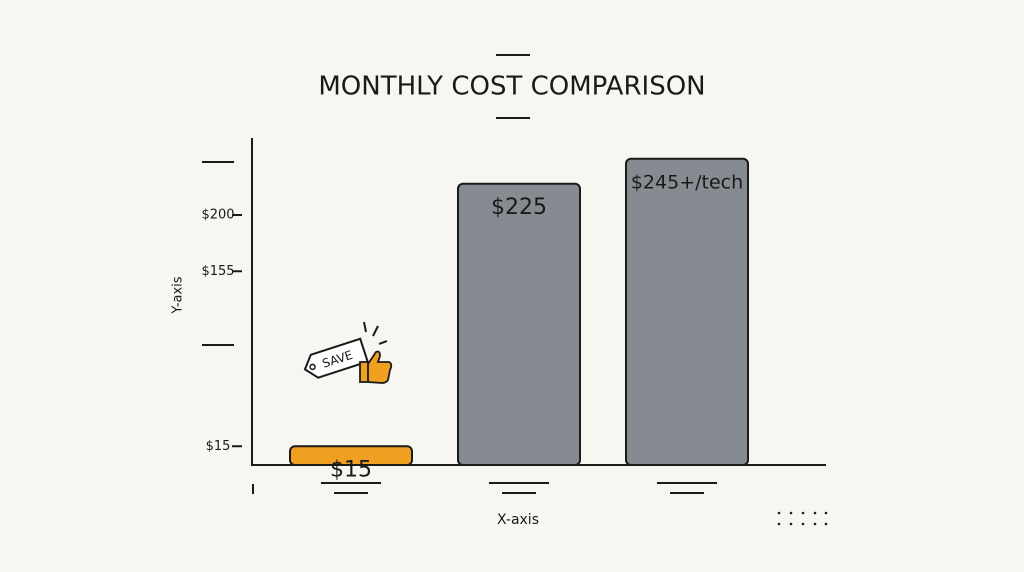 This screenshot has width=1024, height=572. What do you see at coordinates (217, 215) in the screenshot?
I see `y-tick-label: $200` at bounding box center [217, 215].